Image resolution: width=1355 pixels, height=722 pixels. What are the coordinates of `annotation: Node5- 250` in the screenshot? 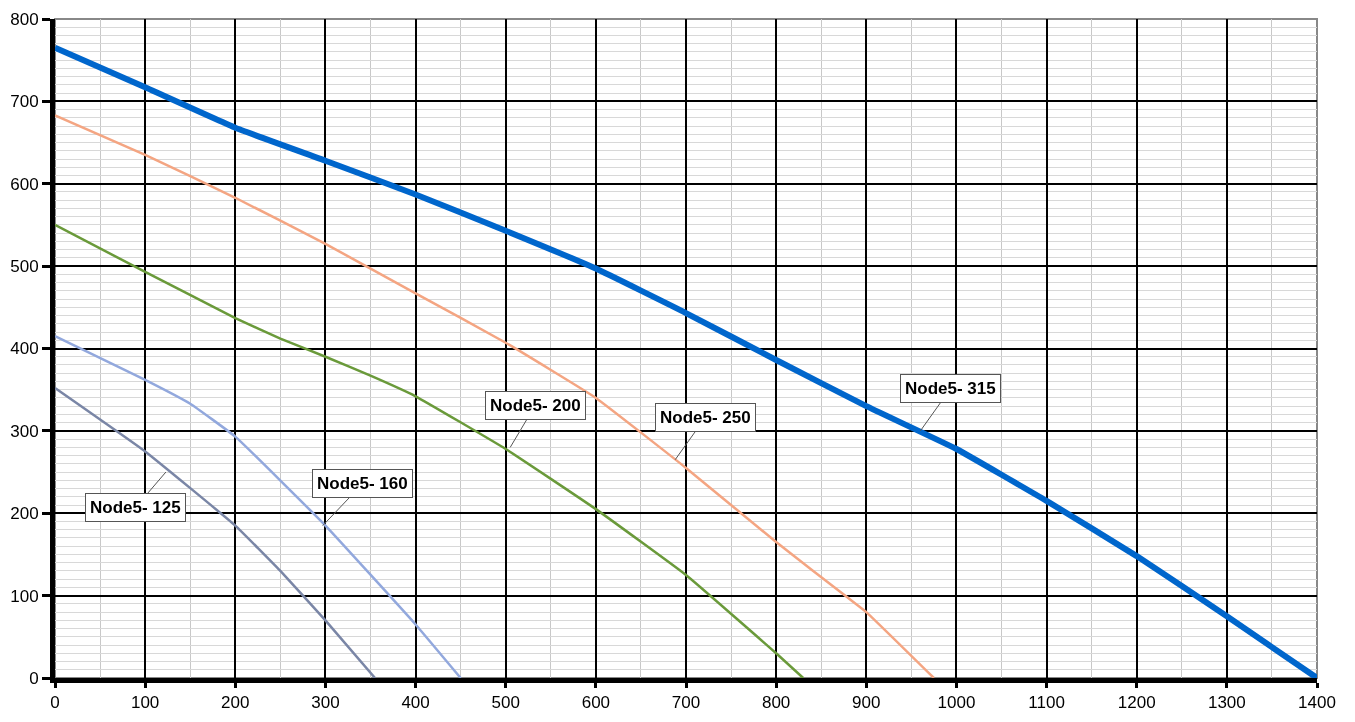 It's located at (705, 417).